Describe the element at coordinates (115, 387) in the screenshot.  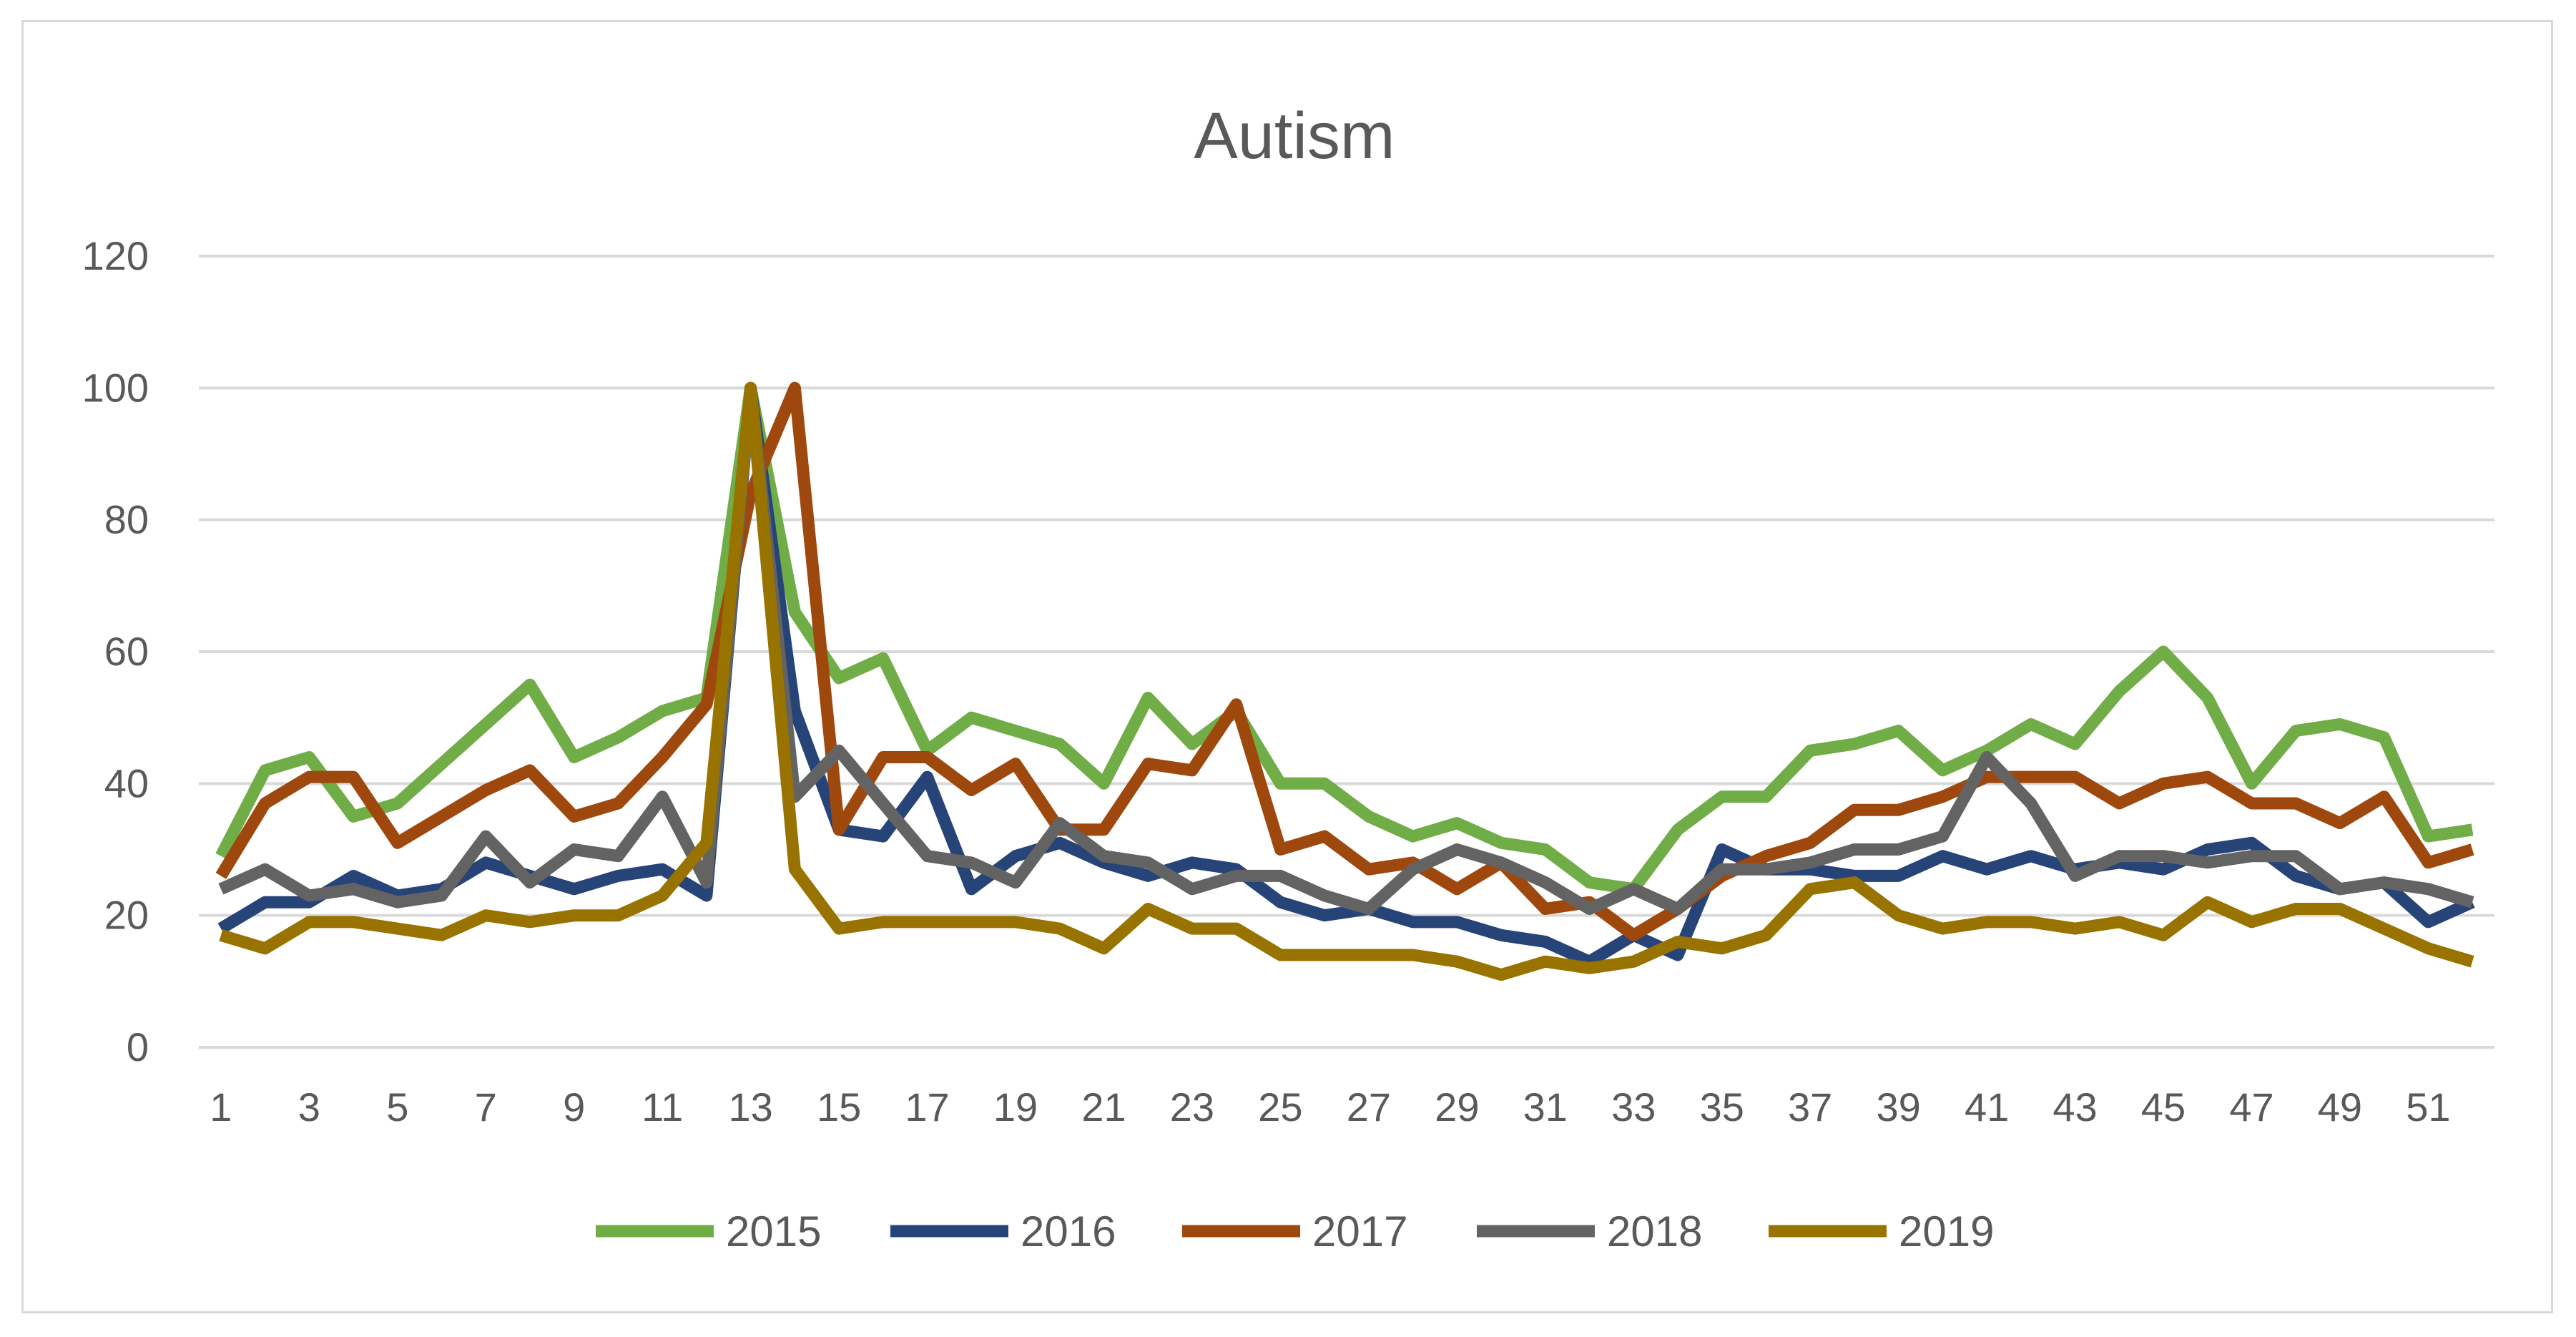
I see `y-tick-label: 100` at that location.